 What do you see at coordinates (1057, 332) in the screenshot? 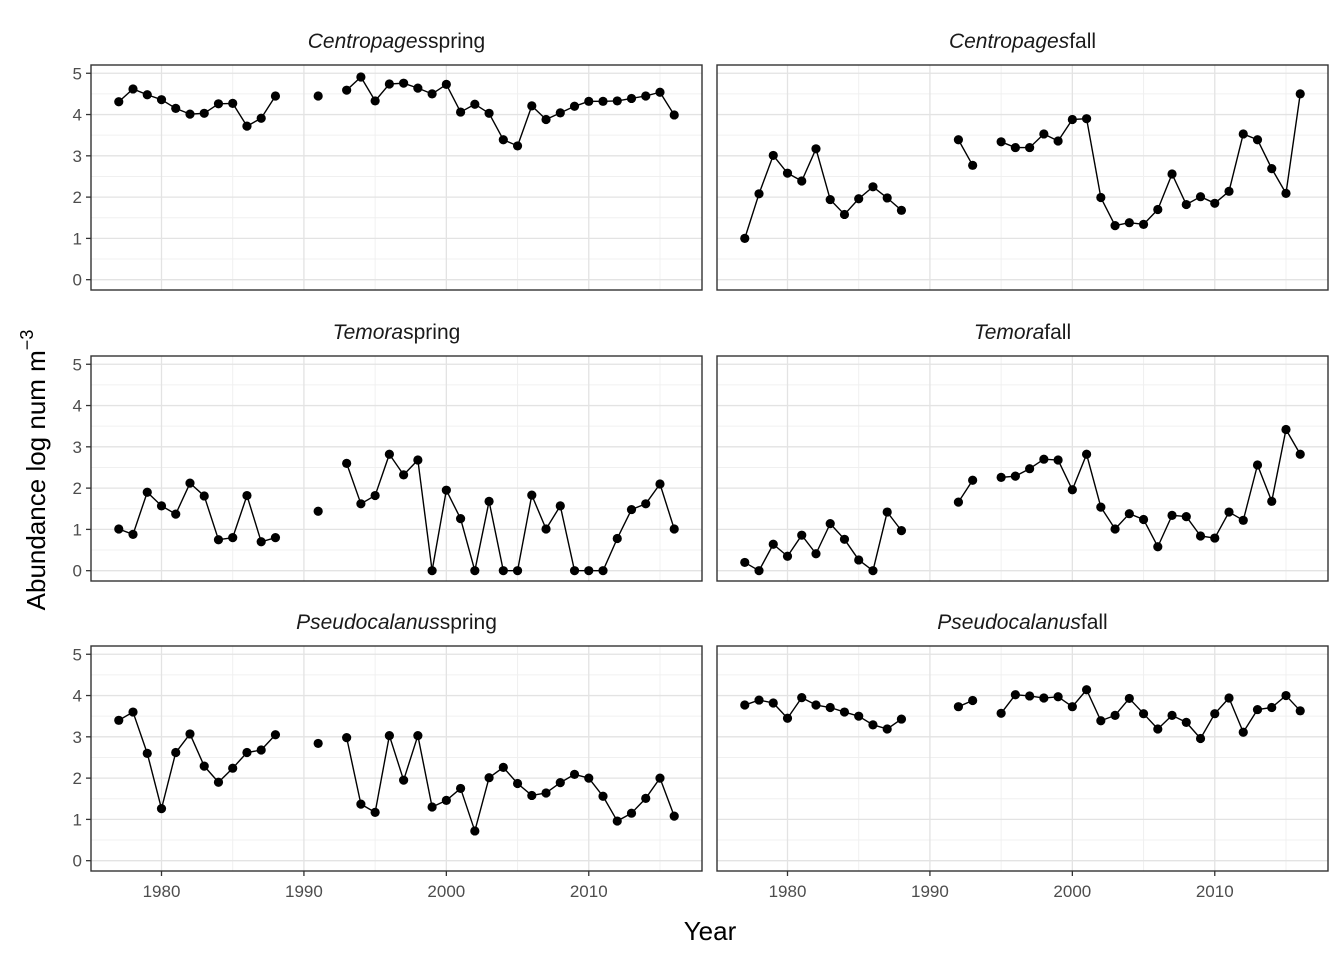
I see `panel-title-season: fall` at bounding box center [1057, 332].